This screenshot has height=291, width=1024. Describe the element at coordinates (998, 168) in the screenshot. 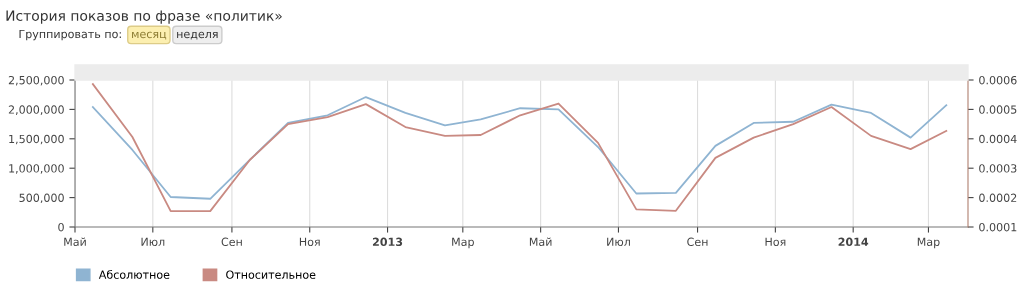

I see `y2-tick-label: 0.0003` at that location.